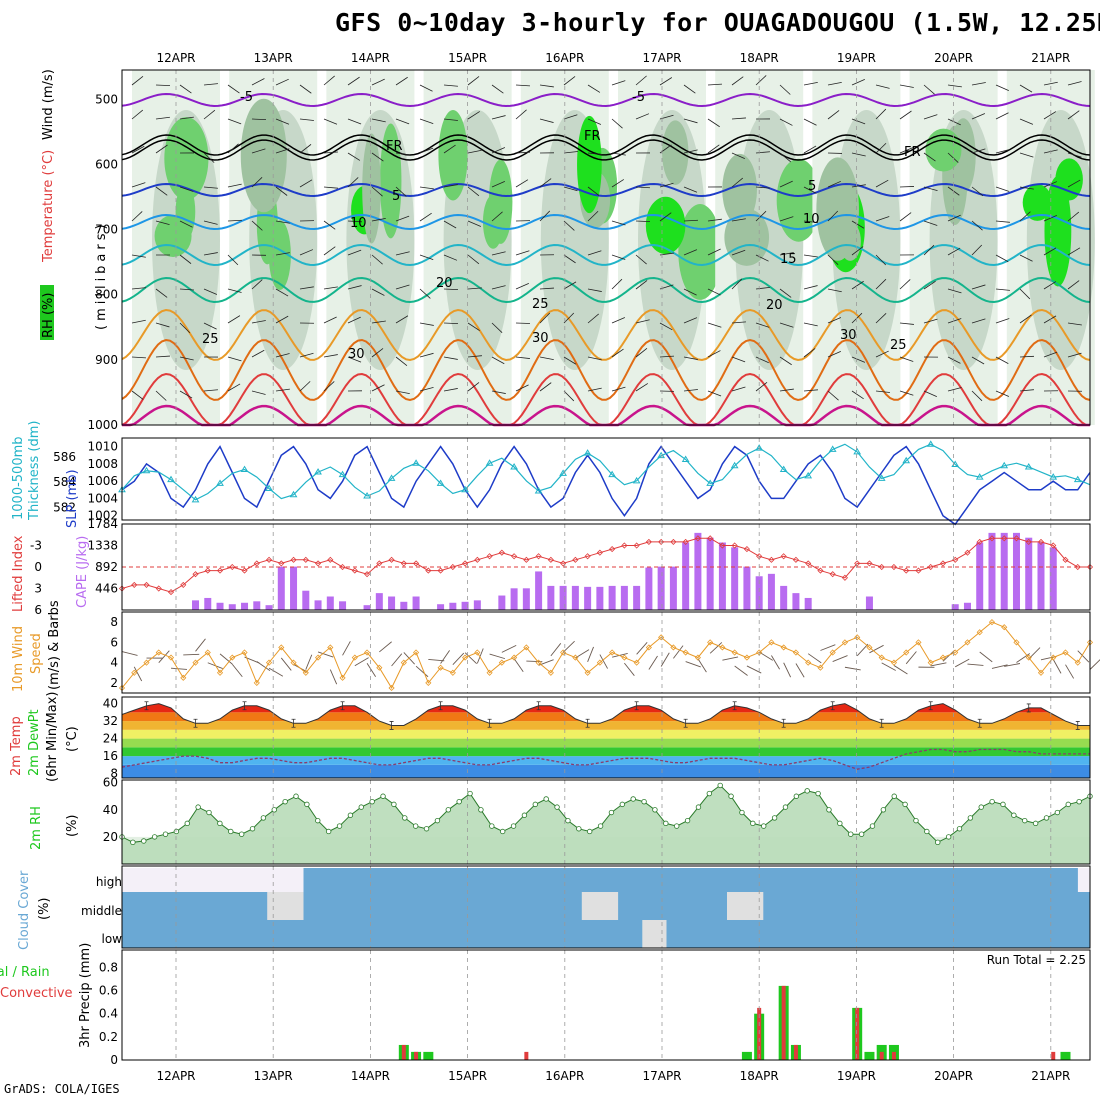 This screenshot has height=1100, width=1100. What do you see at coordinates (1065, 1055) in the screenshot?
I see `precip-total-bar` at bounding box center [1065, 1055].